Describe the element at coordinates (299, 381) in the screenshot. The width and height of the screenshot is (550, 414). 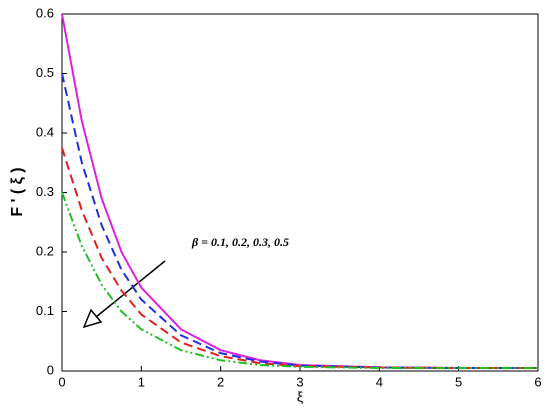
I see `x-tick-label: 3` at that location.